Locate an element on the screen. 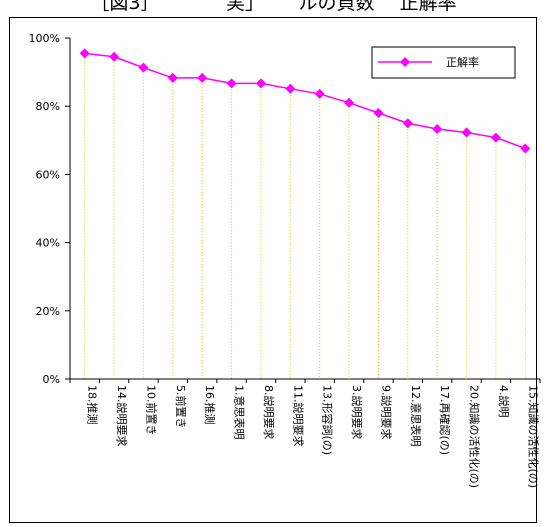  x-category-label: 20.知識の活性化(の) is located at coordinates (475, 436).